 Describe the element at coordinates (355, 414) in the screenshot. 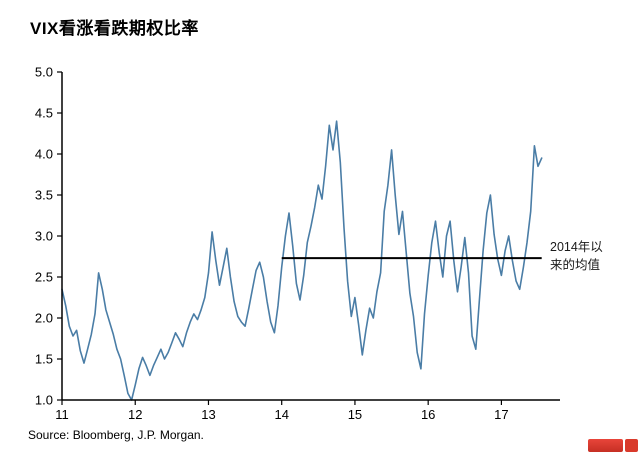

I see `x-tick-label: 15` at that location.